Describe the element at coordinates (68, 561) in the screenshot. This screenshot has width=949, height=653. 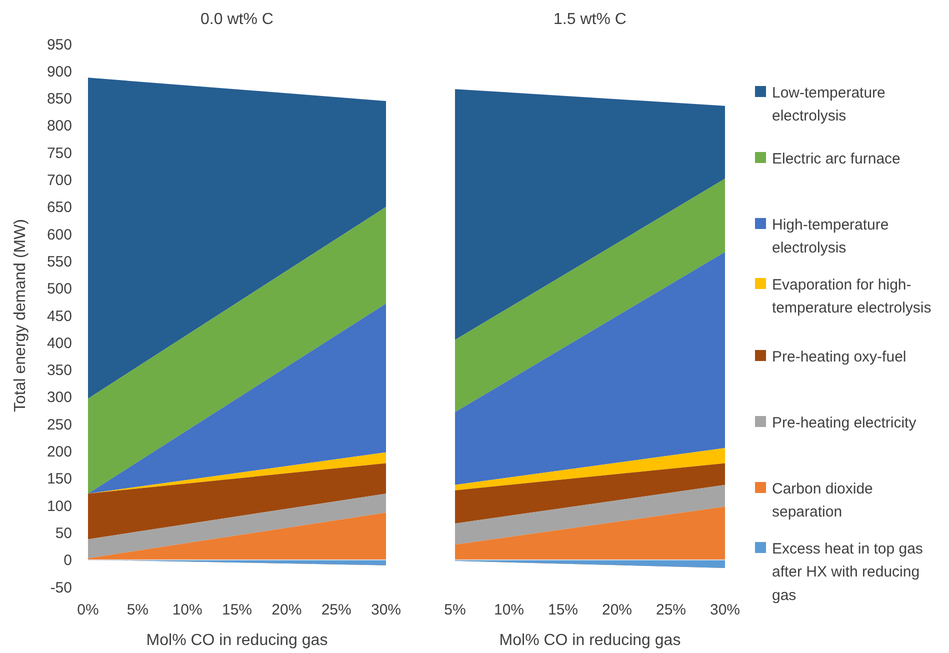
I see `y-tick-label: 0` at that location.